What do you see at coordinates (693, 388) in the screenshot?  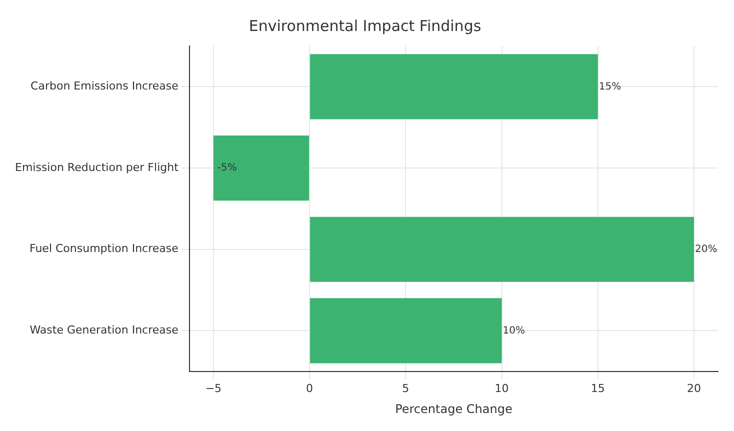 I see `x-tick-label: 20` at bounding box center [693, 388].